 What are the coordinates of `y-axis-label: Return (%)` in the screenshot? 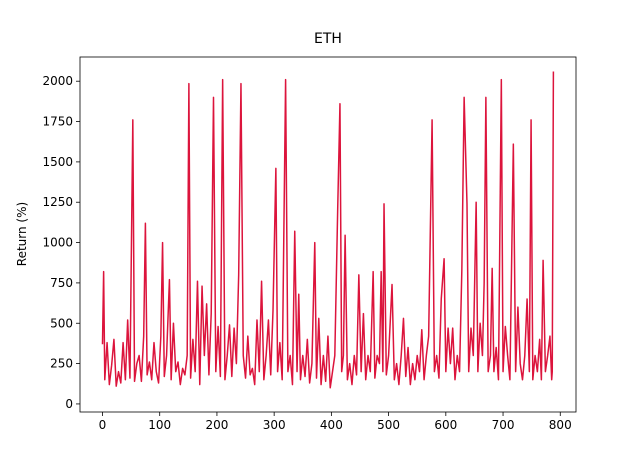 It's located at (22, 234).